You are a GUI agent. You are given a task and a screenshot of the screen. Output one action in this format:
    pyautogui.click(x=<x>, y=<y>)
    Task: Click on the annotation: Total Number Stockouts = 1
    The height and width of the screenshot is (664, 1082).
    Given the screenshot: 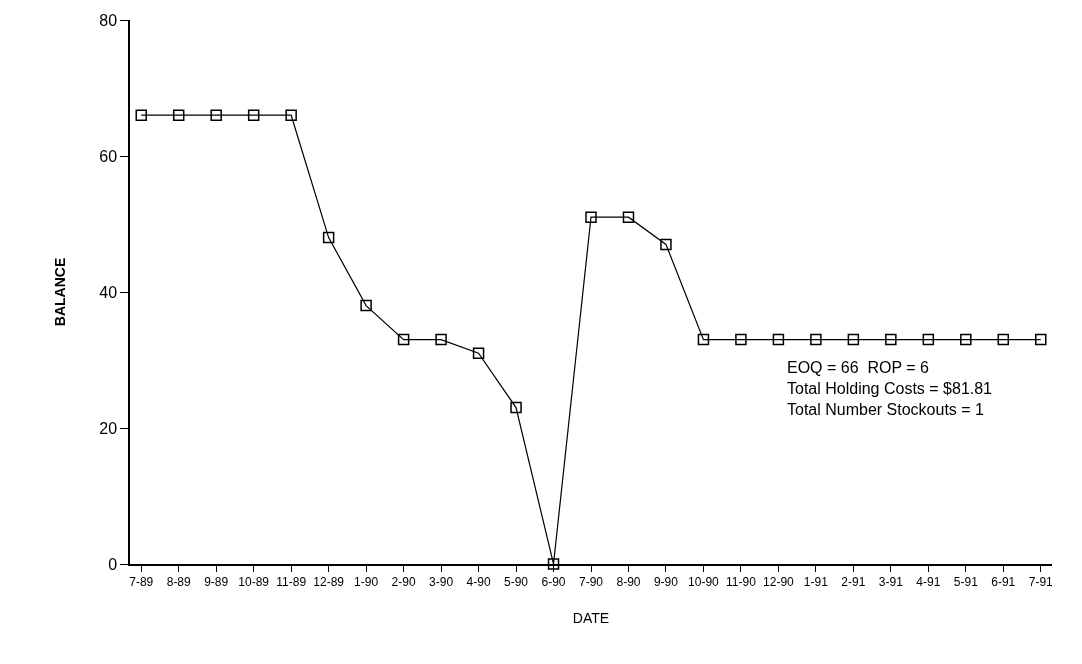 What is the action you would take?
    pyautogui.click(x=886, y=409)
    